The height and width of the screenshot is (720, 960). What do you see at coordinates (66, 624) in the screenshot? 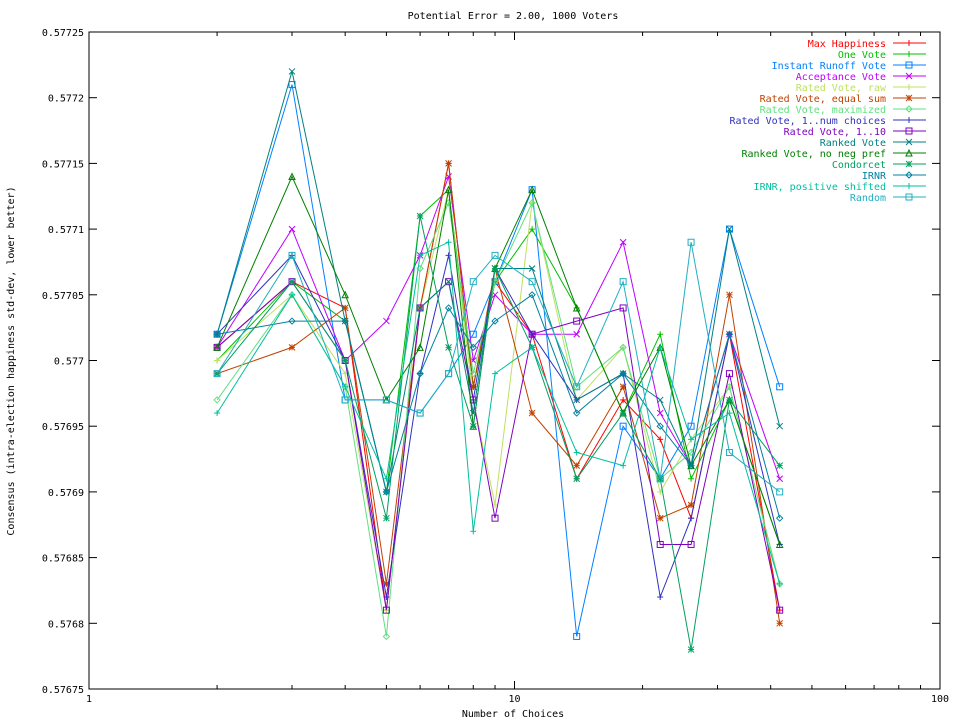
I see `y-tick-label: 0.5768` at bounding box center [66, 624].